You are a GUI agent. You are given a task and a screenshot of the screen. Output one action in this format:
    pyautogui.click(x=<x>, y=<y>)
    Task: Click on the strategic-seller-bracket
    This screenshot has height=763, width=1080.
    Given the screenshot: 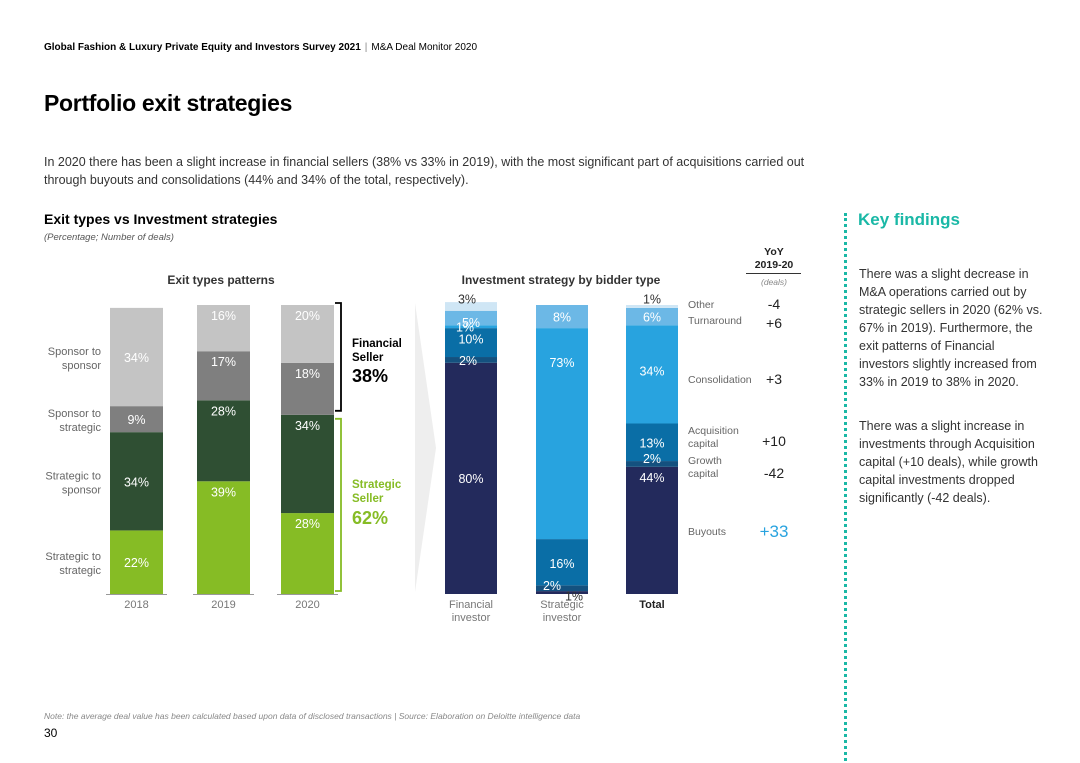 What is the action you would take?
    pyautogui.click(x=338, y=504)
    